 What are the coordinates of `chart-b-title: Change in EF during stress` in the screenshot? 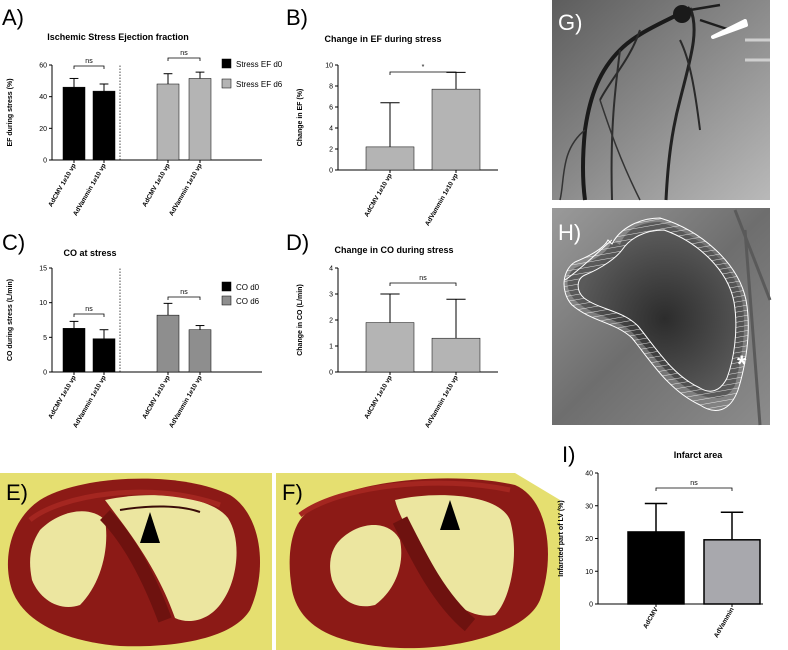 It's located at (382, 39).